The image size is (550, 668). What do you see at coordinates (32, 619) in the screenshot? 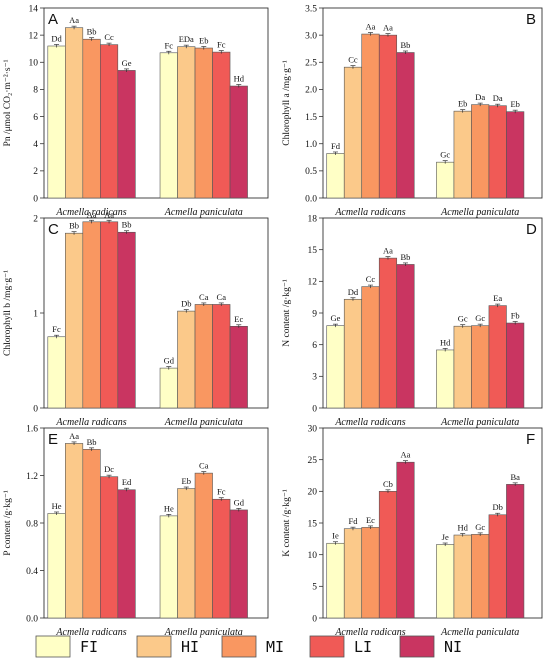
I see `y-tick-label: 0.0` at bounding box center [32, 619].